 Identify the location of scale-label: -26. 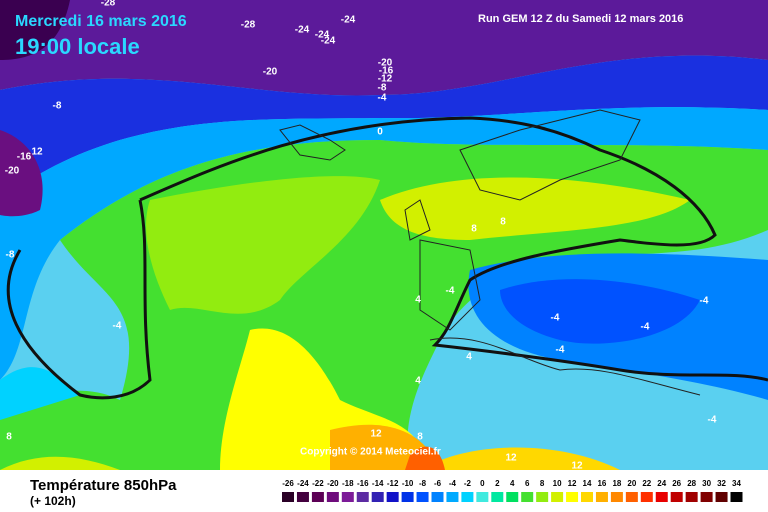
(288, 483).